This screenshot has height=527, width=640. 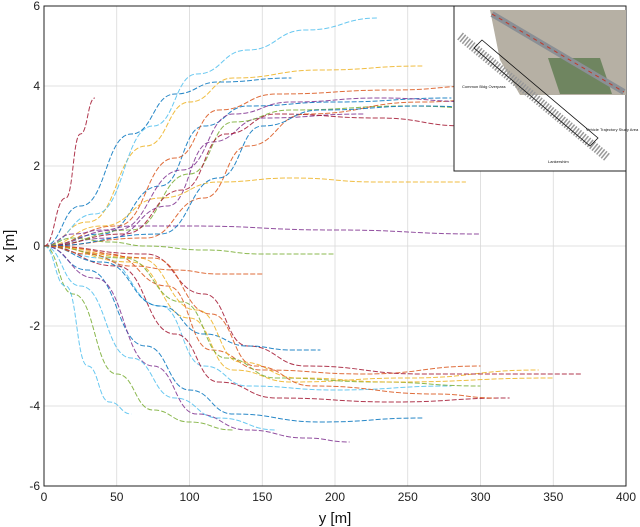 What do you see at coordinates (558, 161) in the screenshot?
I see `inset-label-lankershim: Lankershim` at bounding box center [558, 161].